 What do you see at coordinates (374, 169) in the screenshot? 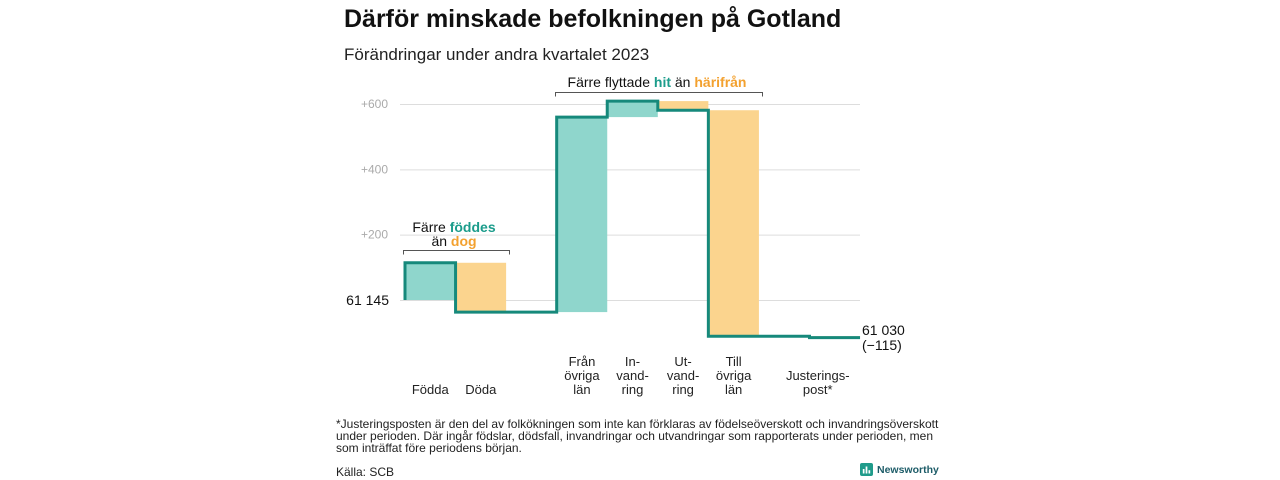
I see `y-tick-label: +400` at bounding box center [374, 169].